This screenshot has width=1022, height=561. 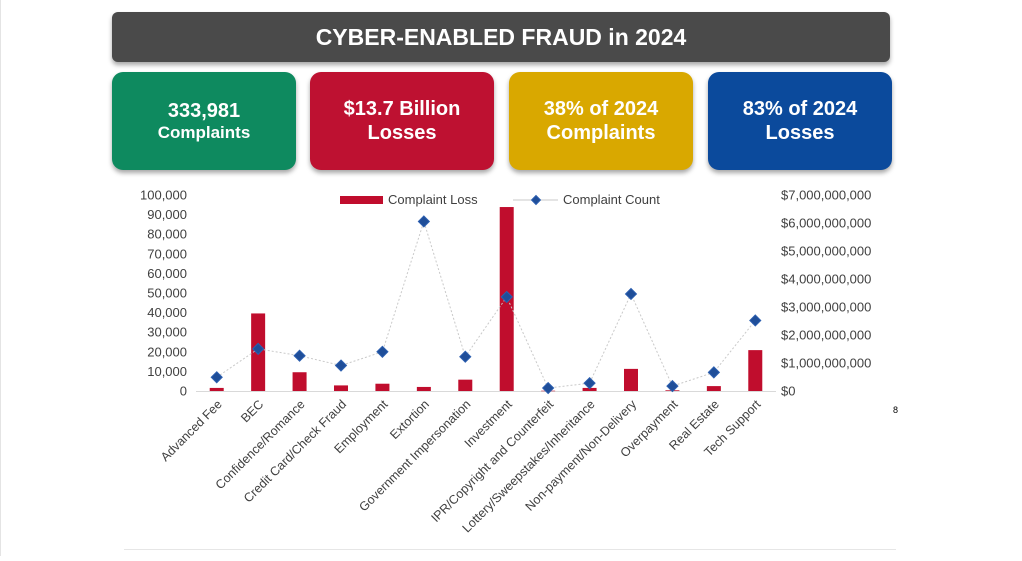 What do you see at coordinates (167, 234) in the screenshot?
I see `y-left-tick-label: 80,000` at bounding box center [167, 234].